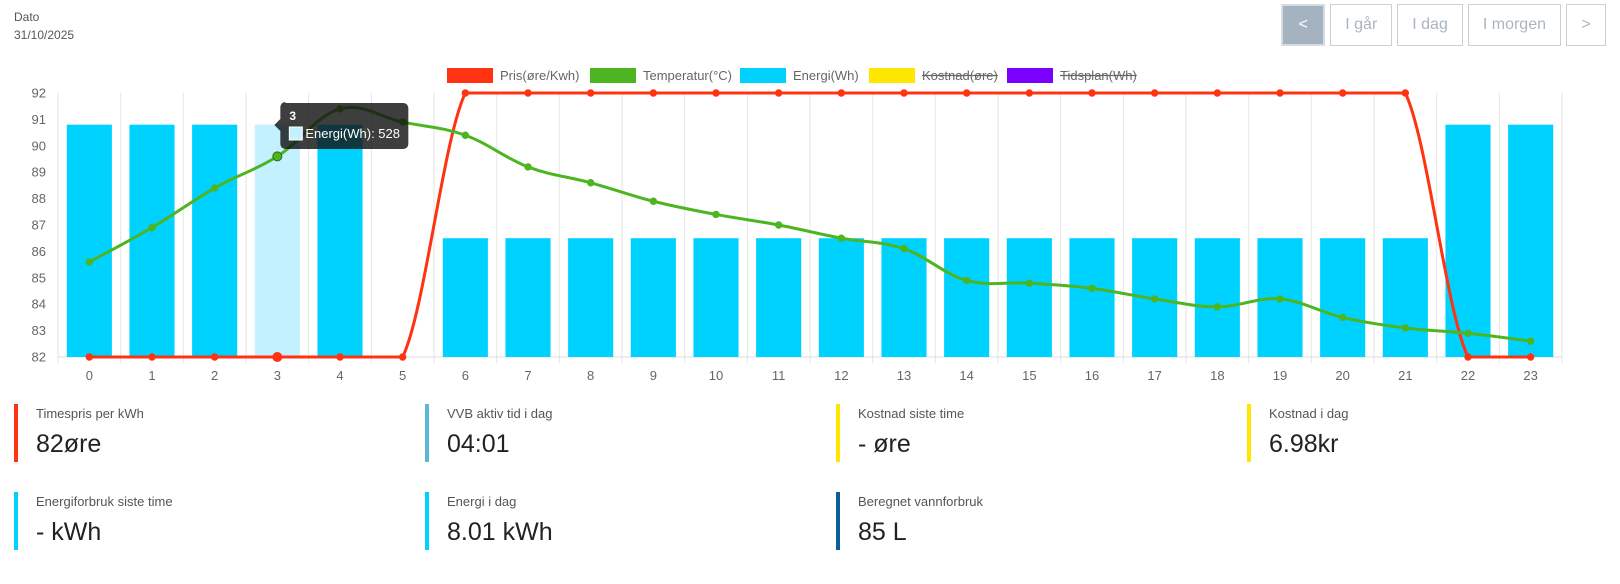 This screenshot has width=1620, height=584. Describe the element at coordinates (1342, 375) in the screenshot. I see `x-tick-label: 20` at that location.